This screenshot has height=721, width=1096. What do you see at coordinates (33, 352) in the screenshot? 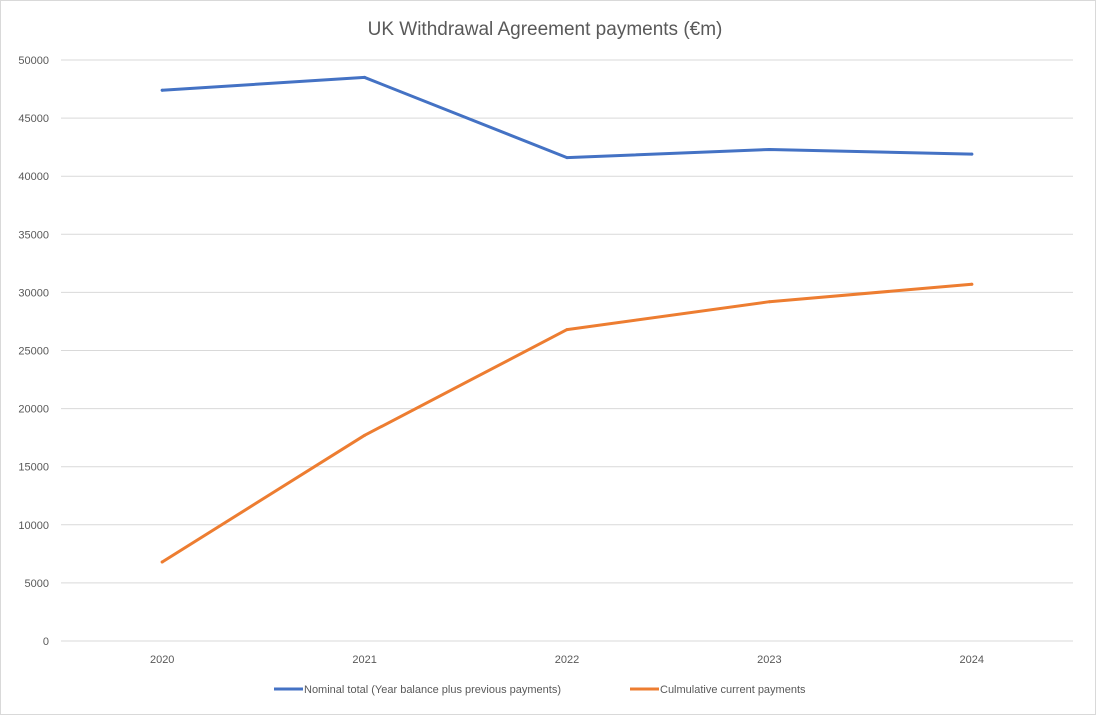
I see `y-tick-label: 25000` at bounding box center [33, 352].